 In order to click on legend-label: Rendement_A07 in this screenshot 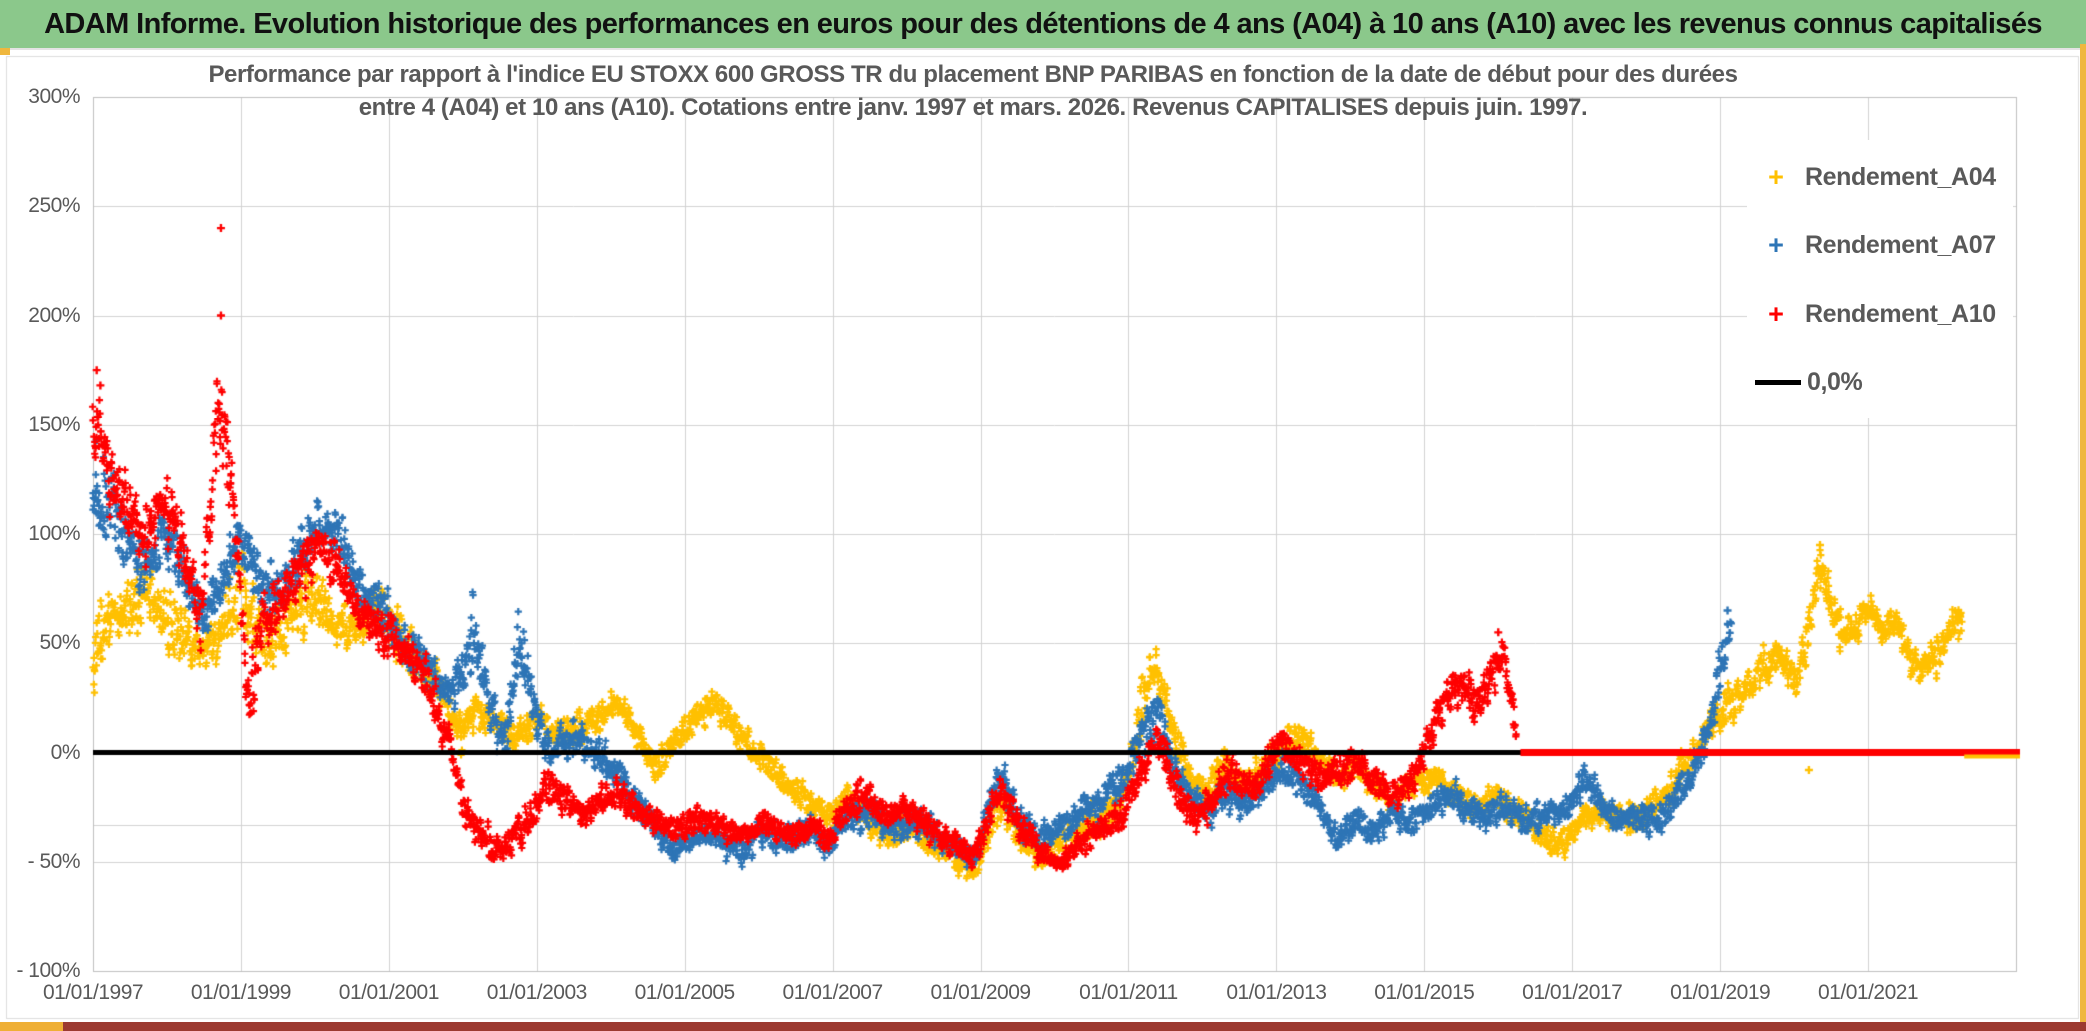, I will do `click(1900, 245)`.